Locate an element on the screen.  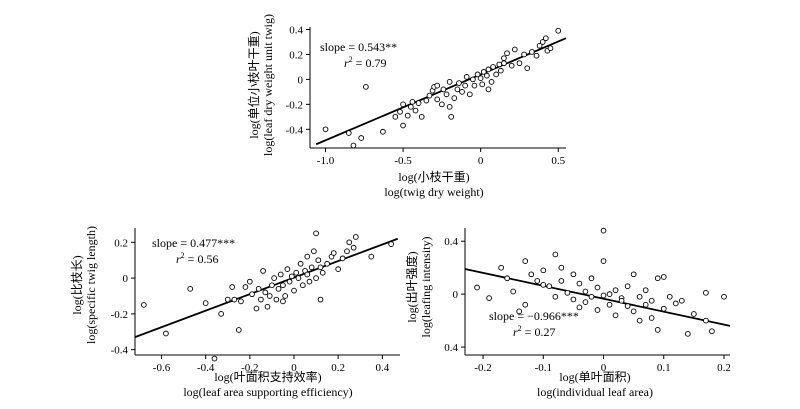
x-tick-label: -0.2 is located at coordinates (482, 368).